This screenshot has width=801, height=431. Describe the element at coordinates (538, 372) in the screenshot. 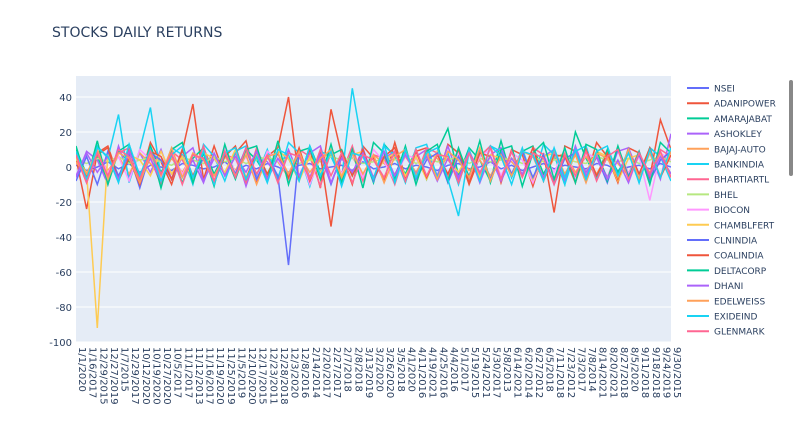

I see `x-tick-label: 6/27/2012` at that location.